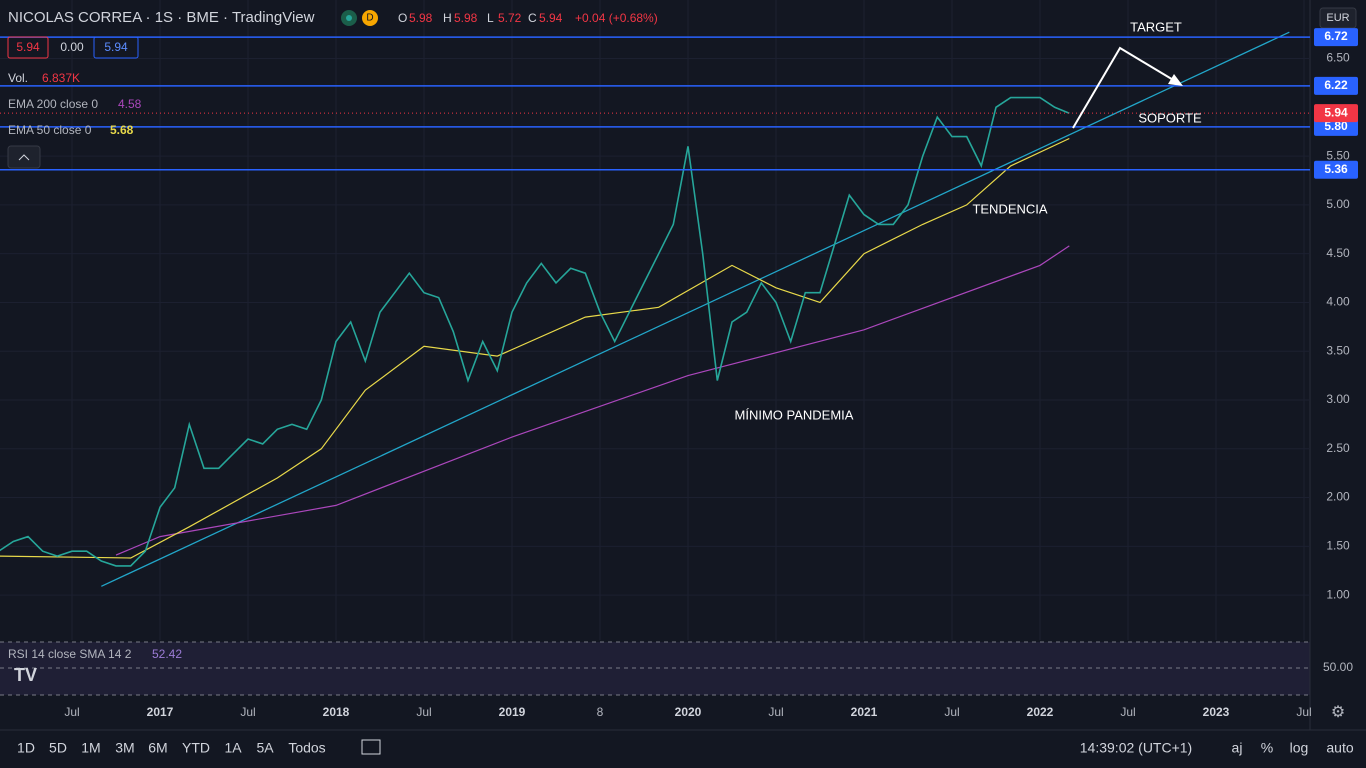  What do you see at coordinates (402, 18) in the screenshot?
I see `ohlc-key: O` at bounding box center [402, 18].